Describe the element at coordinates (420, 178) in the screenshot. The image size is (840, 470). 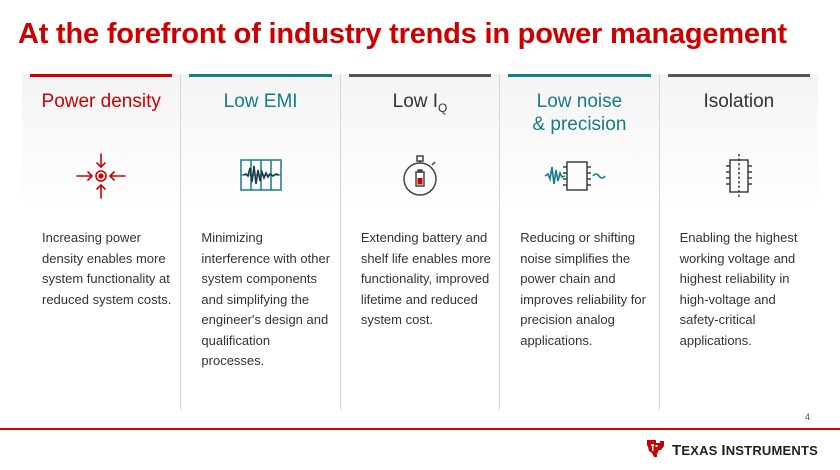
I see `stopwatch-battery-icon` at that location.